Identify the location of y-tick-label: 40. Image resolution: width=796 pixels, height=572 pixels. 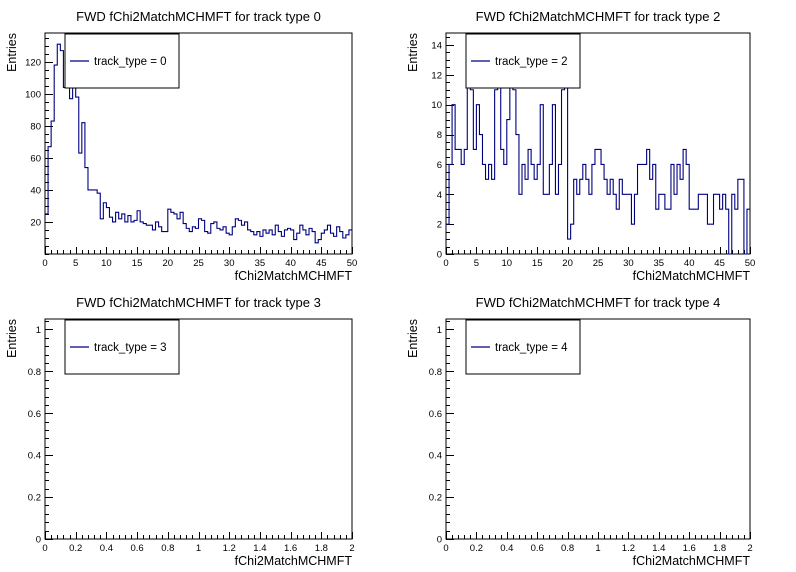
(35, 190).